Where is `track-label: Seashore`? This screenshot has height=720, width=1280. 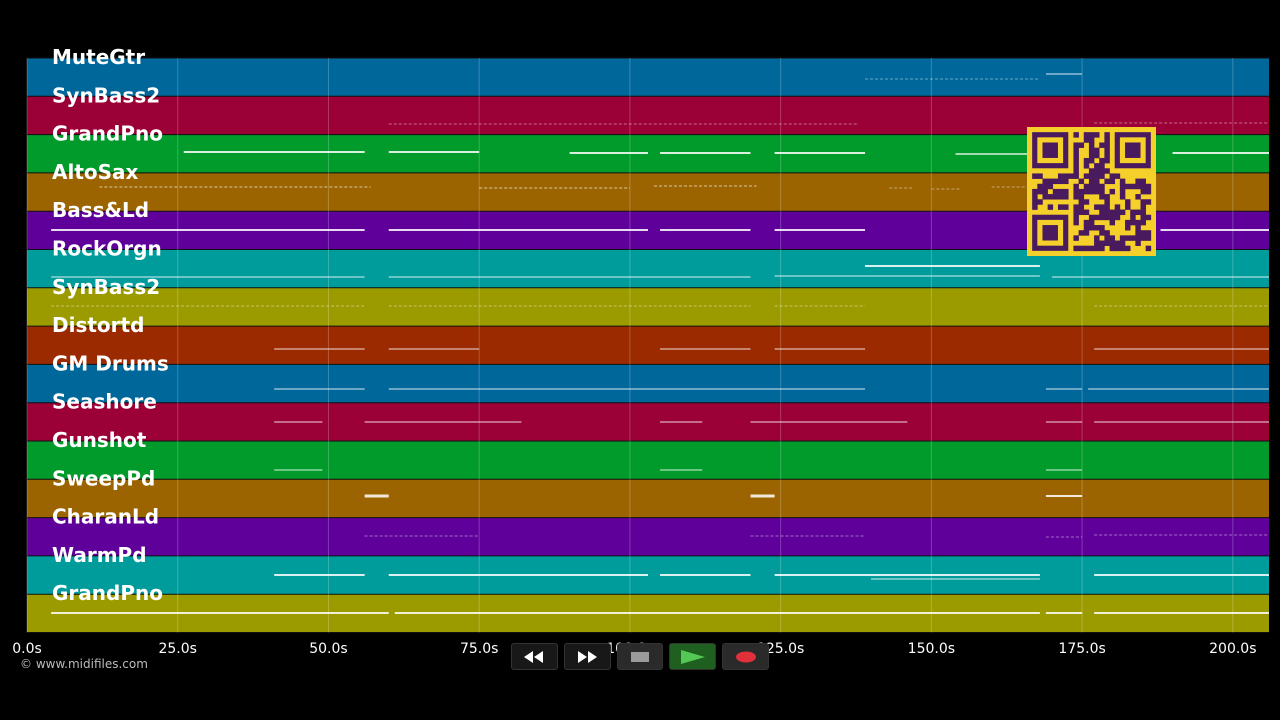 track-label: Seashore is located at coordinates (104, 402).